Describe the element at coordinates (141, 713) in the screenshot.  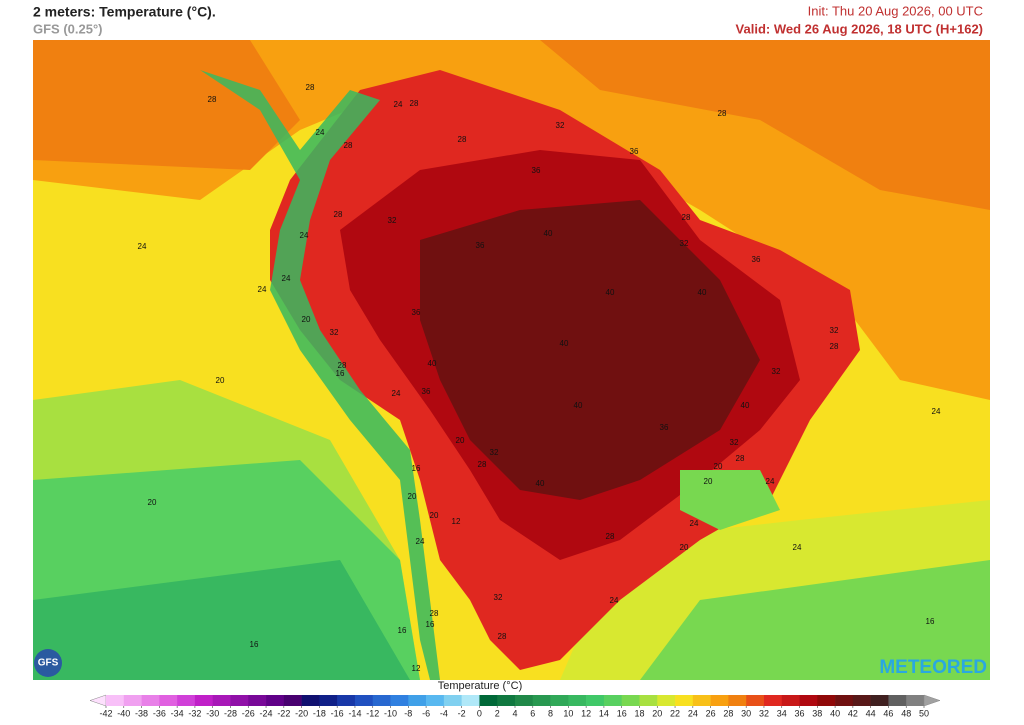
I see `colorbar-tick-label: -38` at that location.